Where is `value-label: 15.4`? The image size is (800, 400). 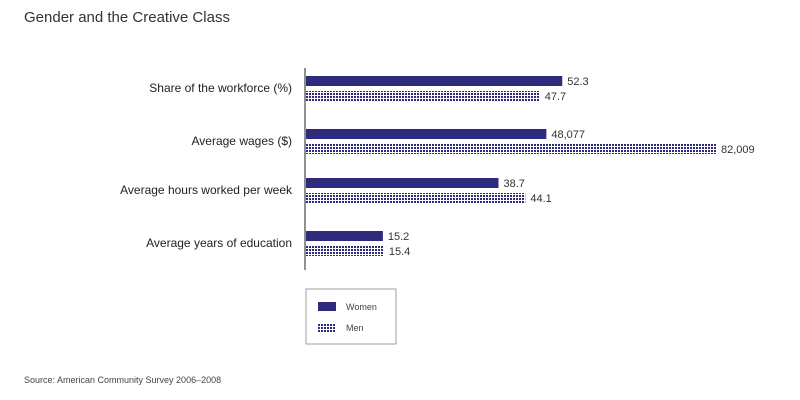
value-label: 15.4 is located at coordinates (399, 252).